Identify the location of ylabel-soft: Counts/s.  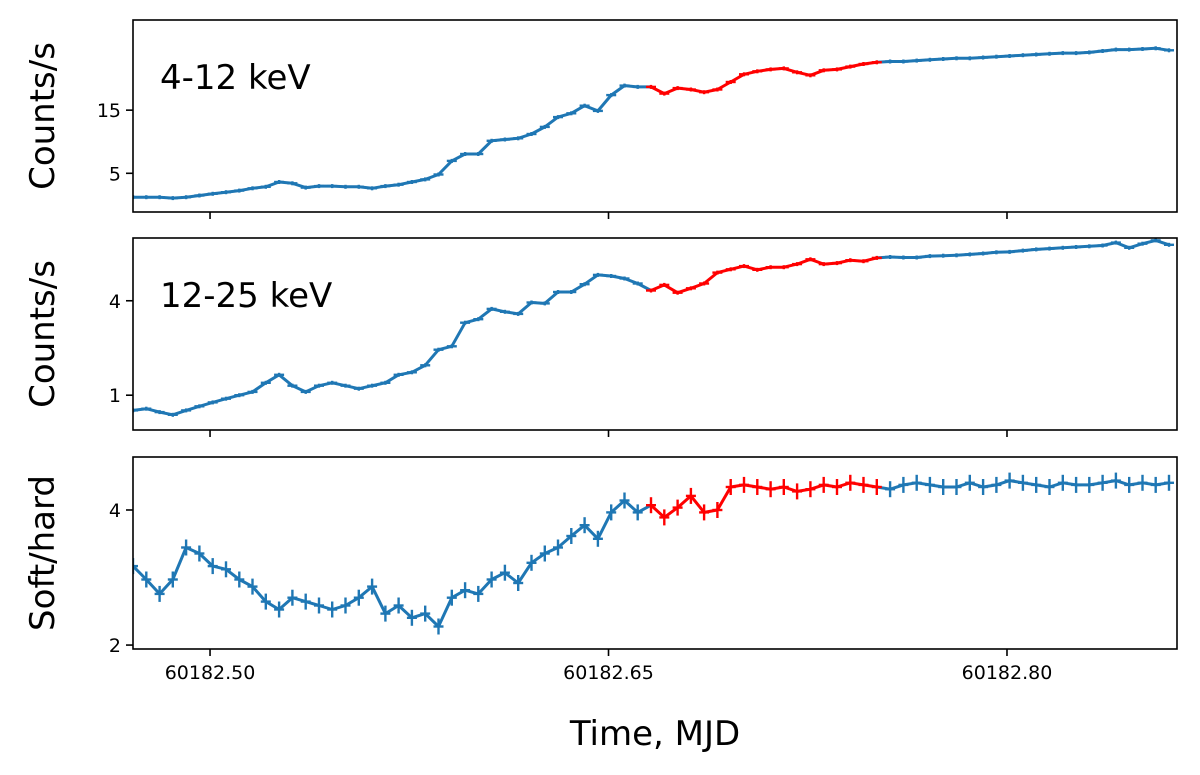
(43, 116).